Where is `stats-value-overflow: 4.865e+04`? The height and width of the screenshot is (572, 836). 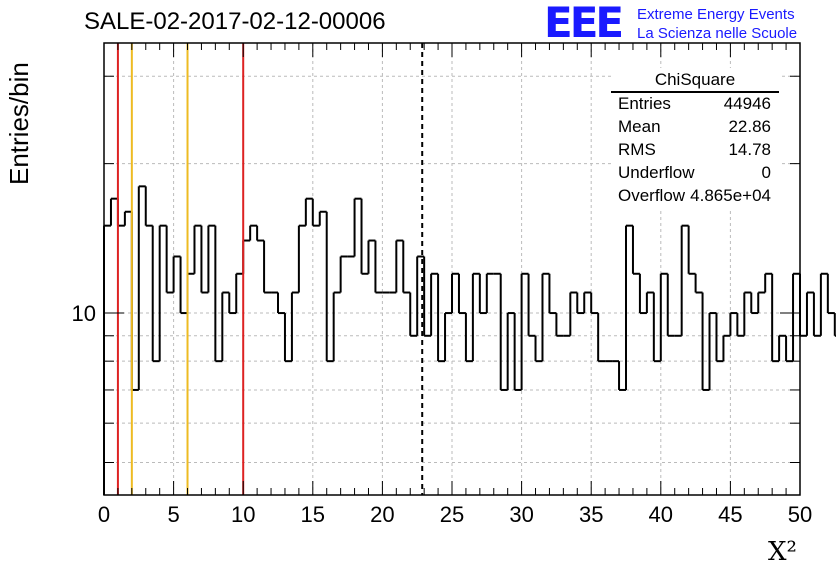
stats-value-overflow: 4.865e+04 is located at coordinates (730, 195).